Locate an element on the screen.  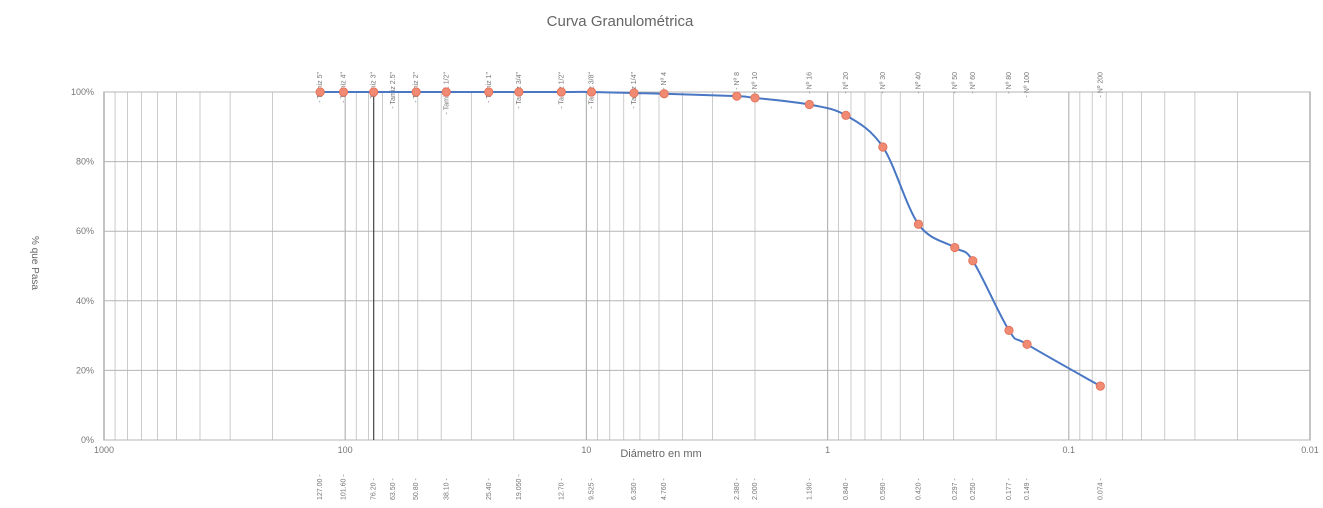
sieve-label: - Nº 4 is located at coordinates (664, 81).